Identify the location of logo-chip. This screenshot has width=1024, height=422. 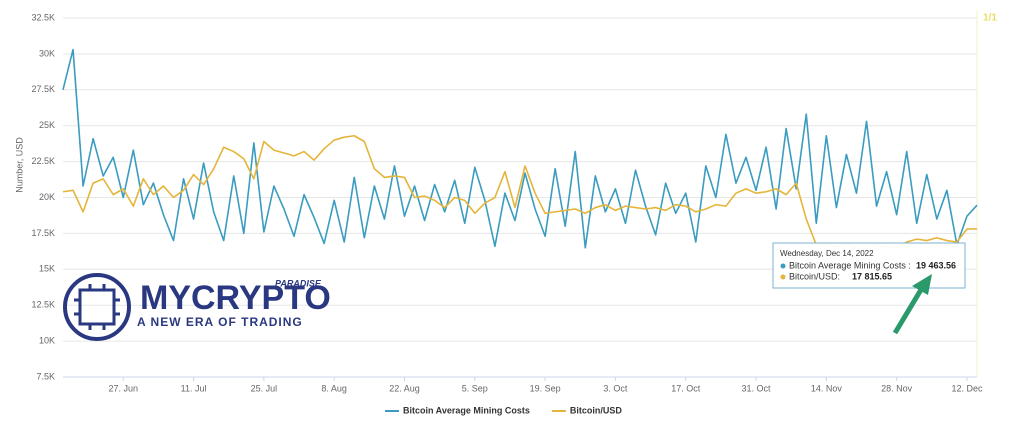
(97, 307).